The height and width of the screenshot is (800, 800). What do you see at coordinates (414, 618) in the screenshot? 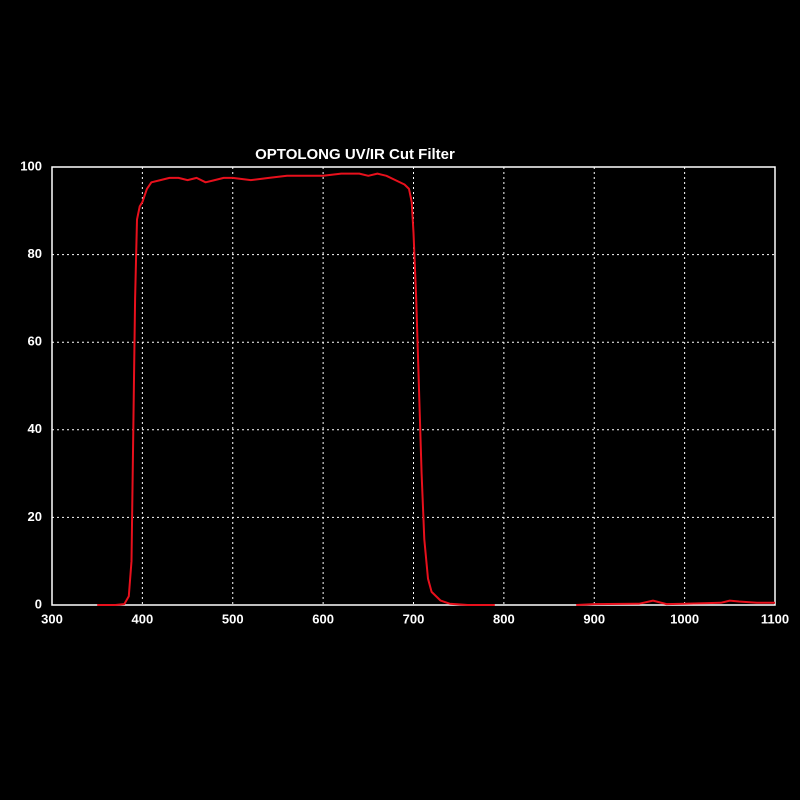
I see `x-tick-label: 700` at bounding box center [414, 618].